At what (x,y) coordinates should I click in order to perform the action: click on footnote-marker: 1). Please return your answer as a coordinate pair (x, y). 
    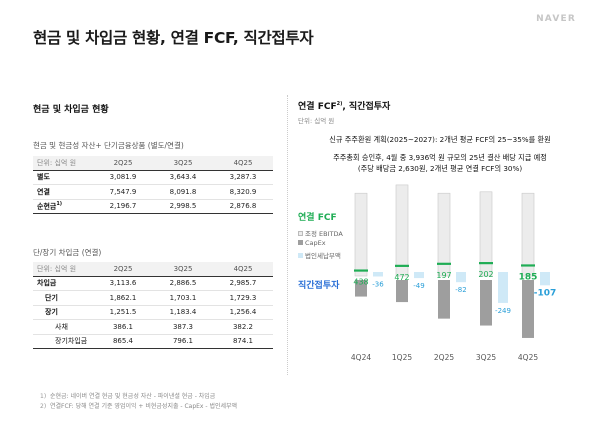
    Looking at the image, I should click on (59, 204).